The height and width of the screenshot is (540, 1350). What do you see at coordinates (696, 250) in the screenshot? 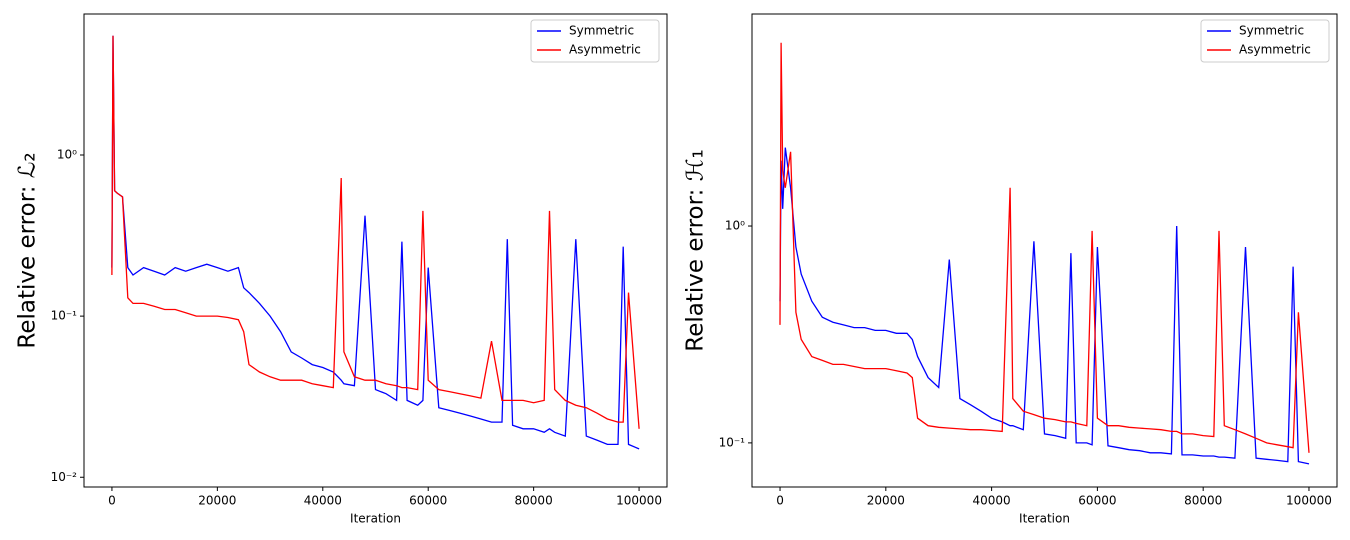
I see `y-axis-label: Relative error: ℋ₁` at bounding box center [696, 250].